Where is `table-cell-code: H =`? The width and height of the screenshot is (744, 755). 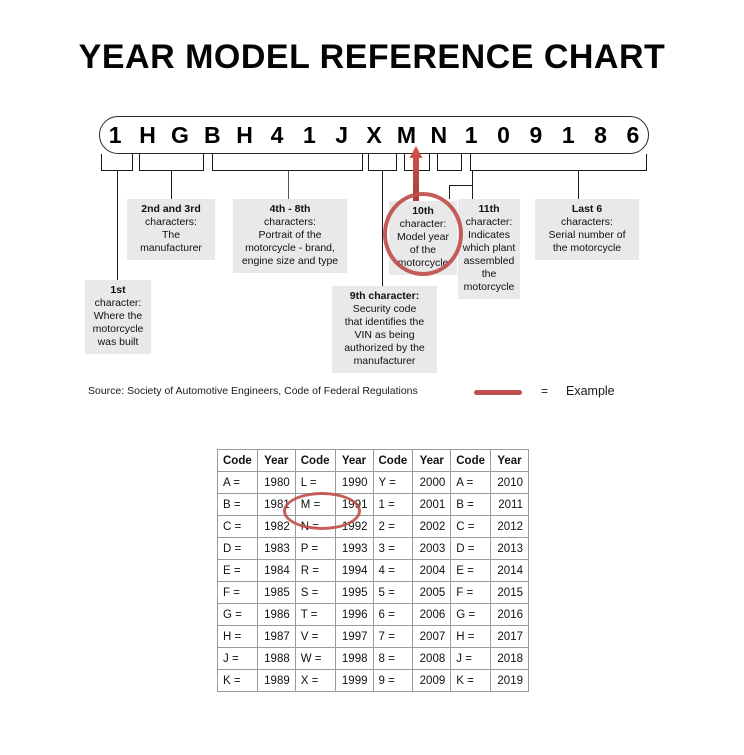
table-cell-code: H = is located at coordinates (470, 636).